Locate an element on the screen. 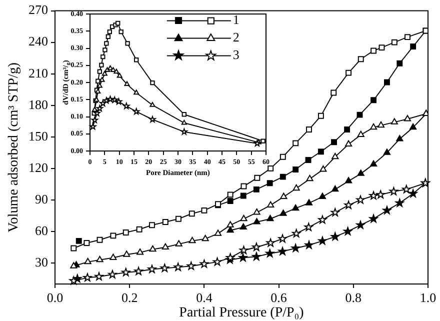 The height and width of the screenshot is (321, 440). x-tick-label: 1.0 is located at coordinates (428, 298).